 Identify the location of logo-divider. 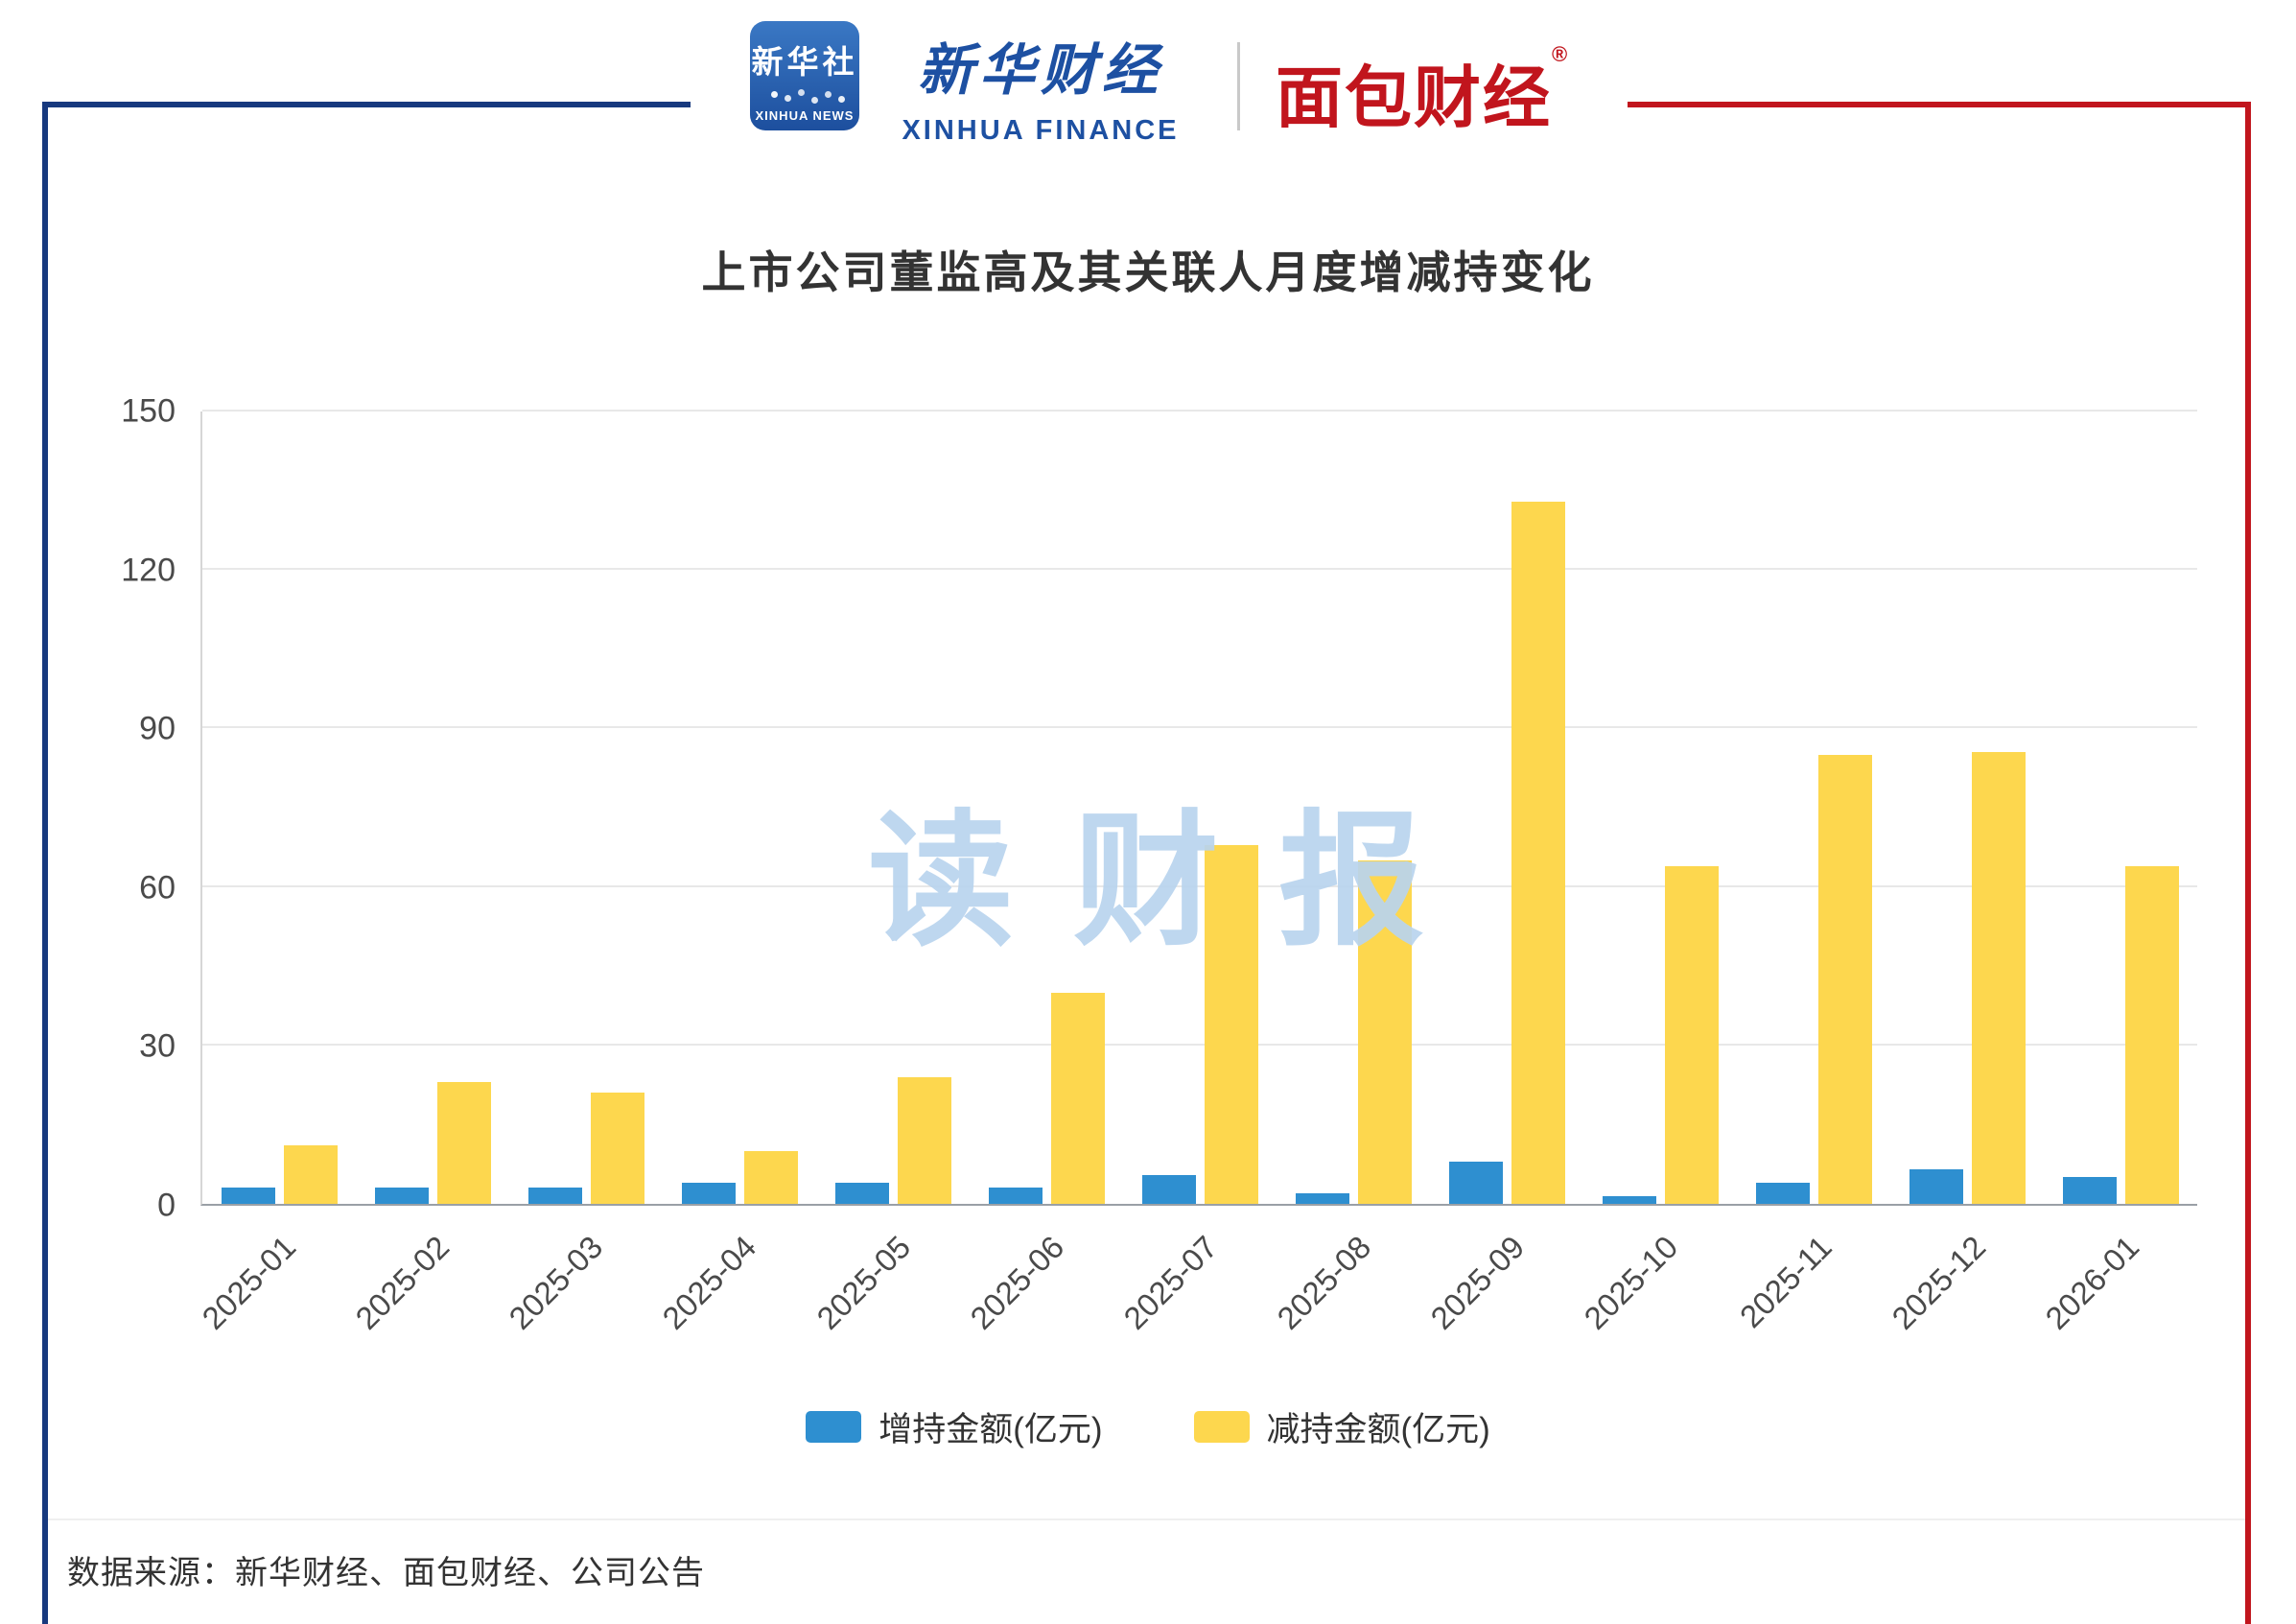
(1238, 86).